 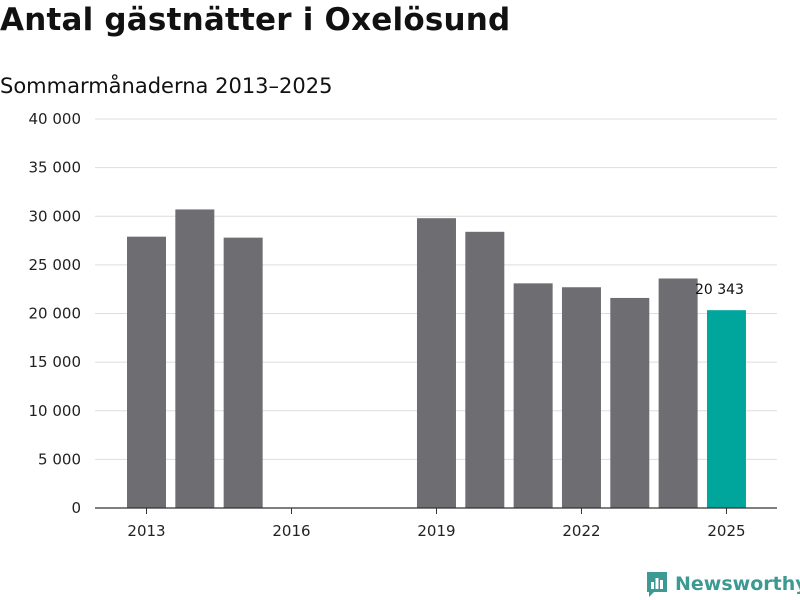 What do you see at coordinates (55, 216) in the screenshot?
I see `y-tick-label: 30 000` at bounding box center [55, 216].